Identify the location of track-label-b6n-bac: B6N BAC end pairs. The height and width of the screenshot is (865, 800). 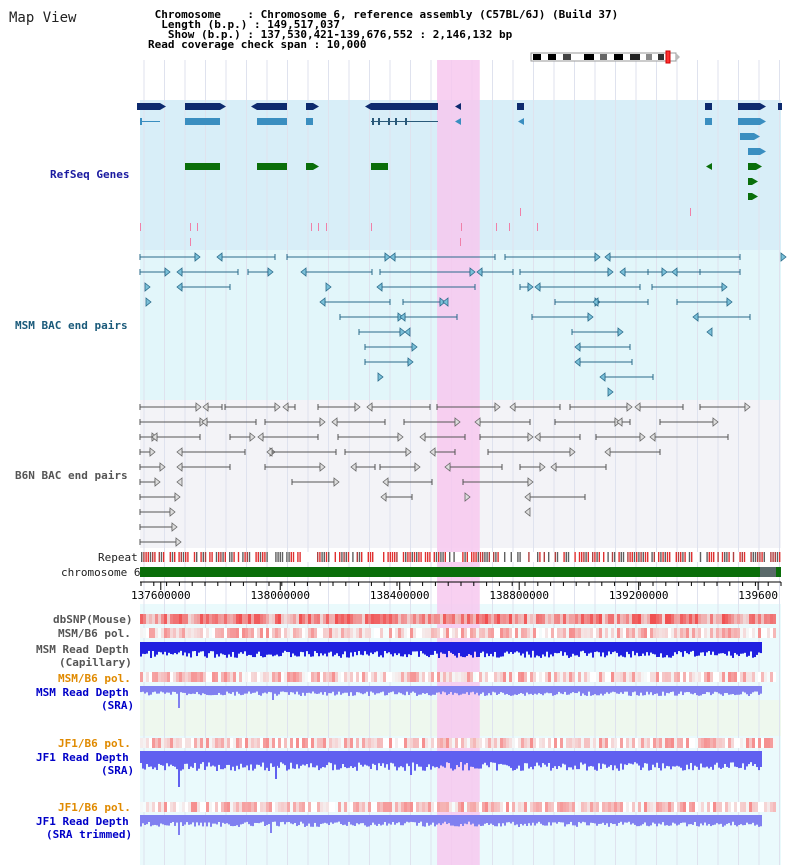
(71, 475).